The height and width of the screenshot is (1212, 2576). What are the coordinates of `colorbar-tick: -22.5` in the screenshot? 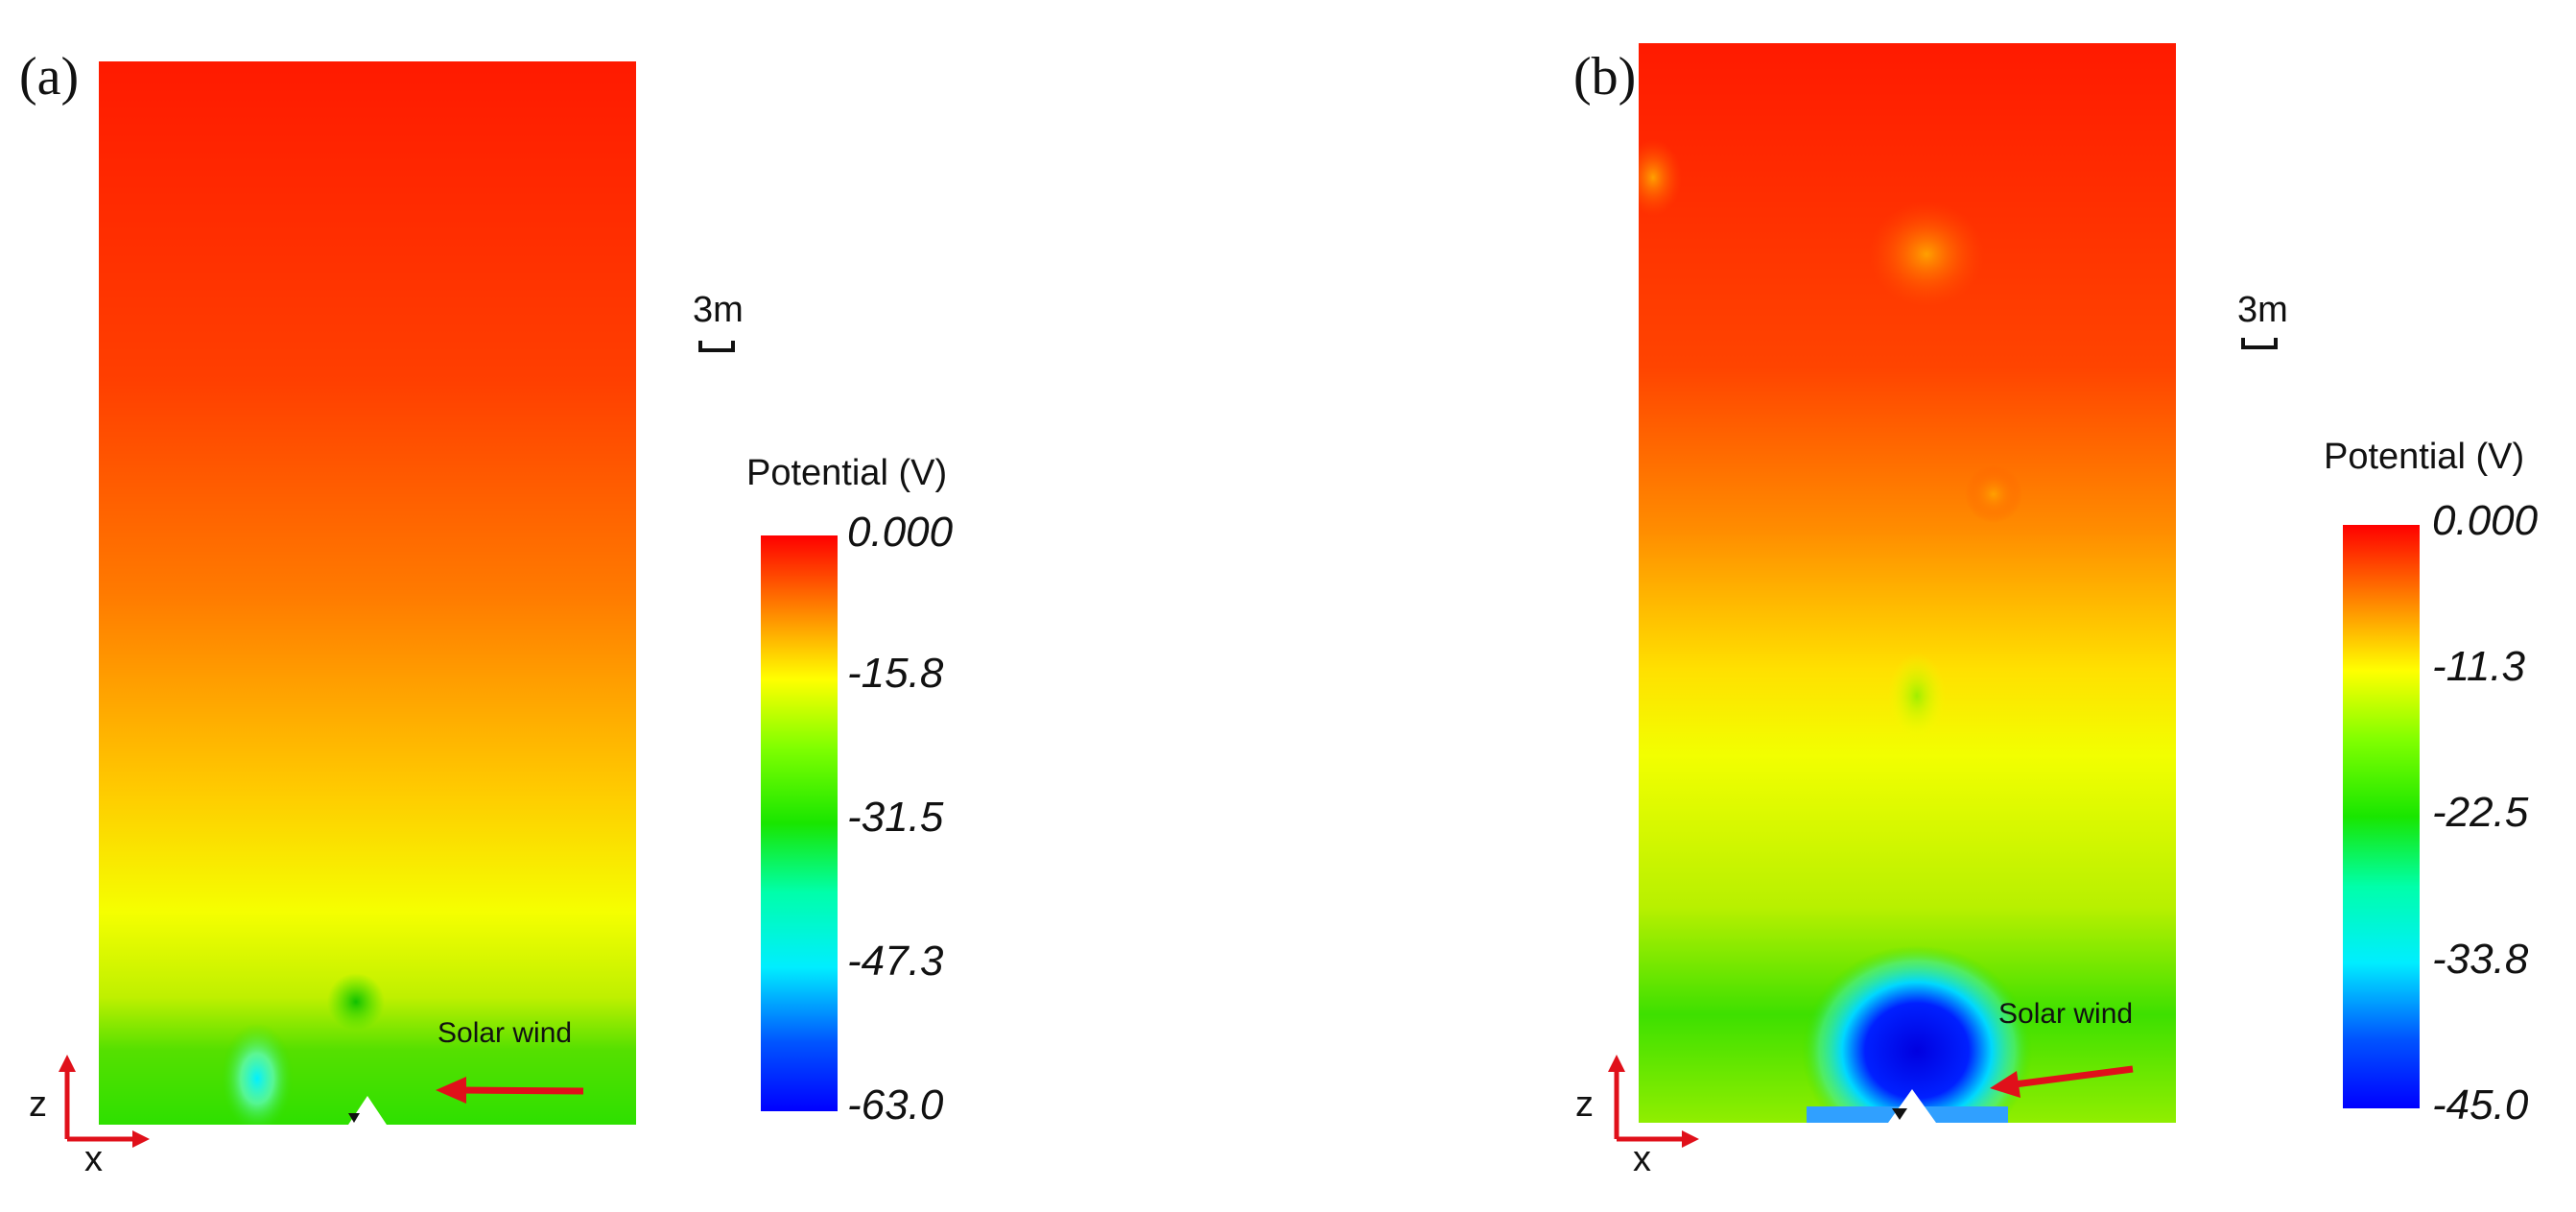 It's located at (2480, 812).